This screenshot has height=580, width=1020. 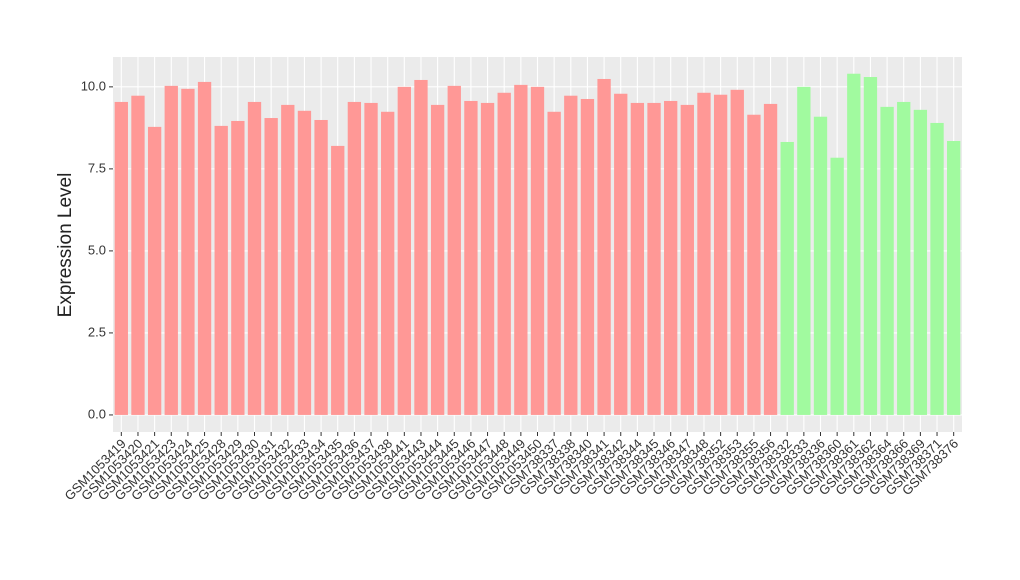 I want to click on y-tick-label: 5.0, so click(x=97, y=249).